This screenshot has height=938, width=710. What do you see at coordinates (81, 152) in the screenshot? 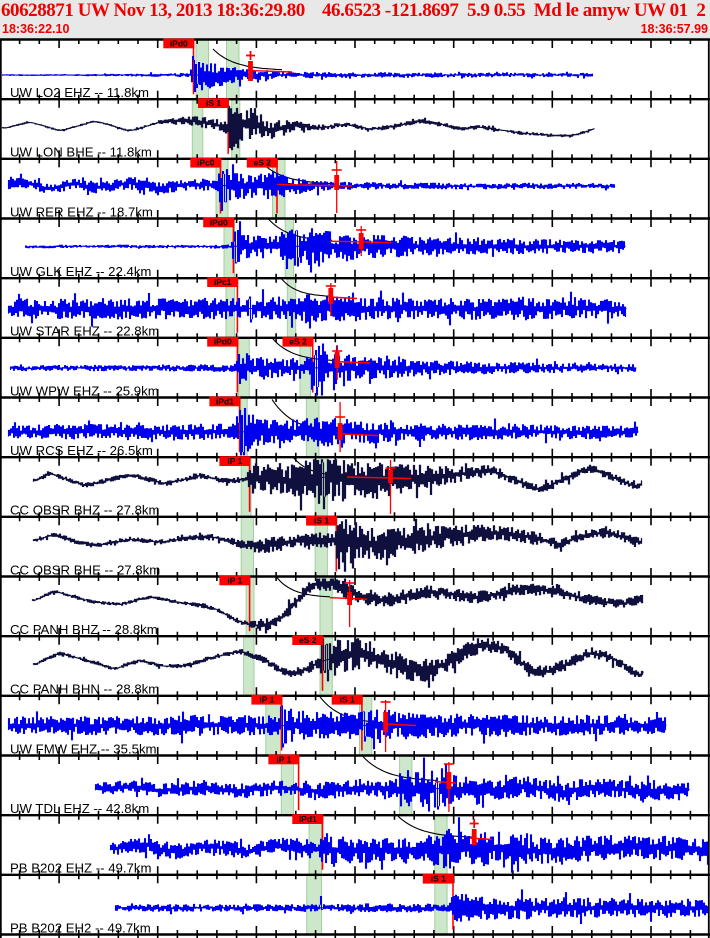
I see `svg-text: UW LON BHE -- 11.8km` at bounding box center [81, 152].